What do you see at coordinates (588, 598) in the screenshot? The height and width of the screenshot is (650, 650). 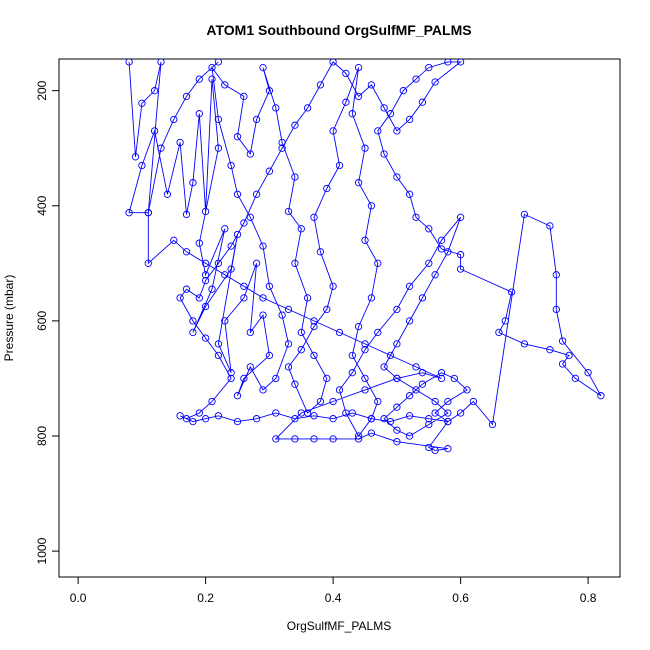 I see `x-tick-label: 0.8` at bounding box center [588, 598].